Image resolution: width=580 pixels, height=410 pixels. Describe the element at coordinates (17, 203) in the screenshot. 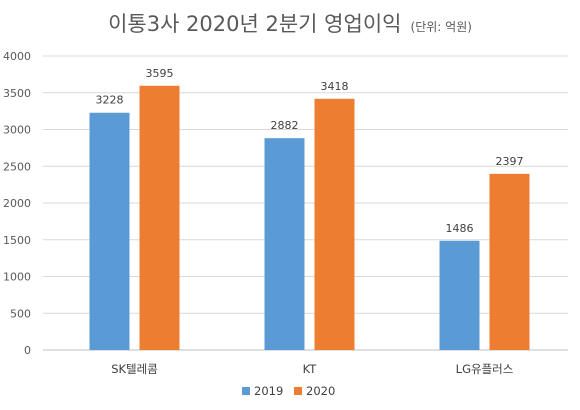

I see `y-tick-label: 2000` at that location.